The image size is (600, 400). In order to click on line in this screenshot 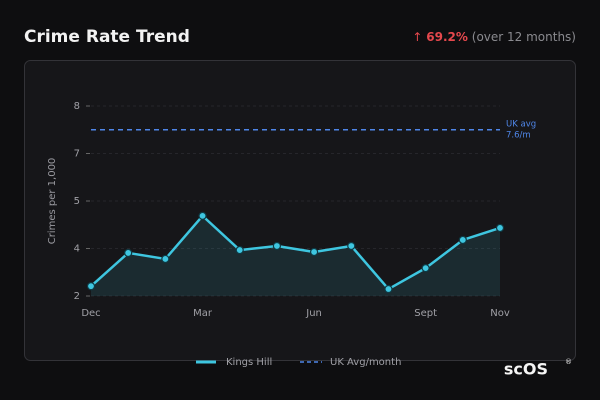, I will do `click(295, 252)`.